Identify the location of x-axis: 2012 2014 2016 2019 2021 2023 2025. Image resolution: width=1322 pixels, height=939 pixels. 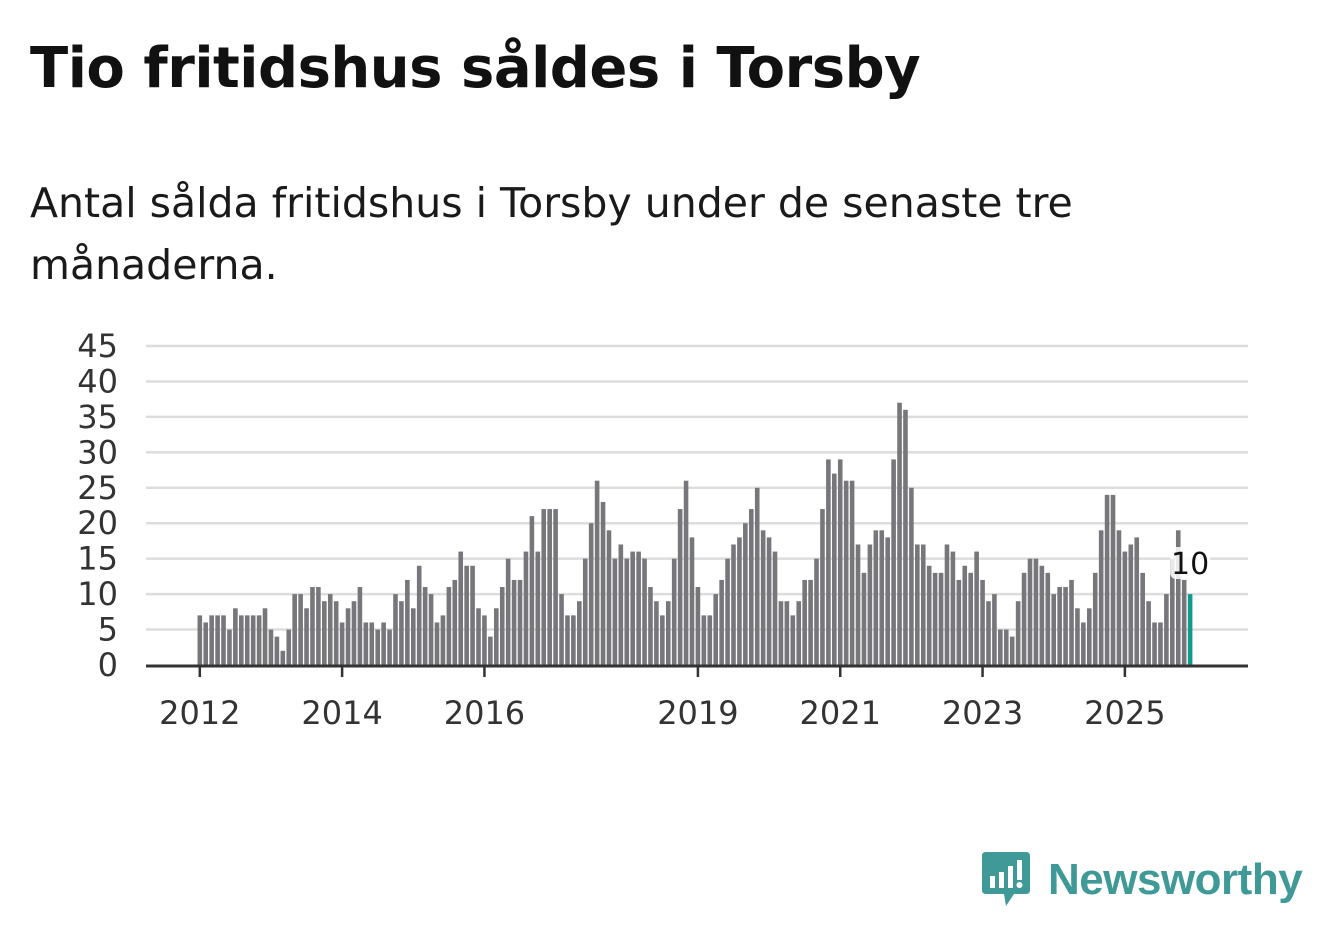
(697, 698).